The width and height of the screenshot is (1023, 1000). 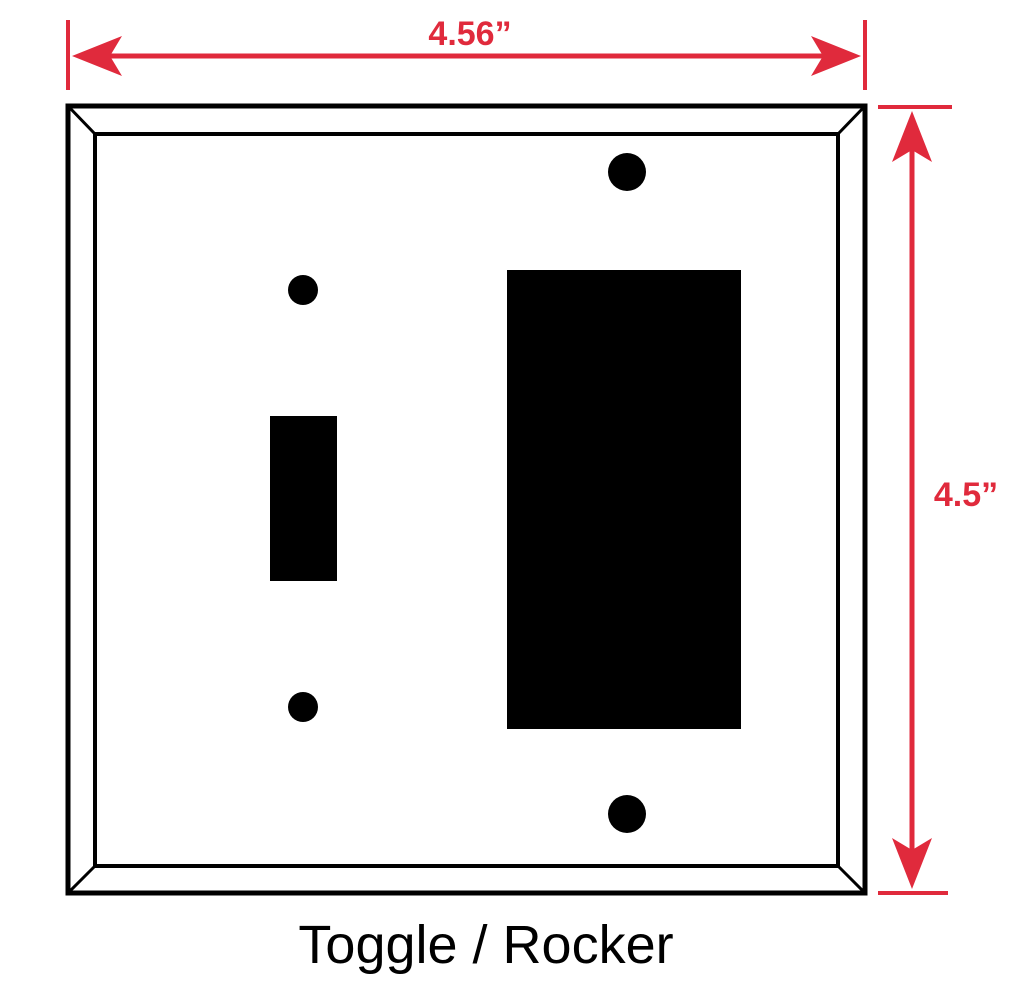 I want to click on toggle-screw-hole-top, so click(x=303, y=290).